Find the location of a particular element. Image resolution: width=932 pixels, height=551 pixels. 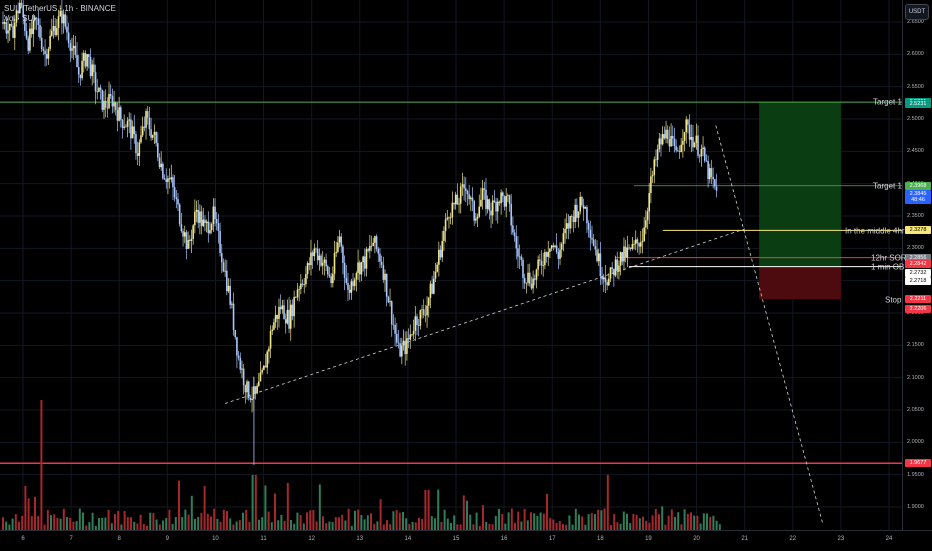

middle-4hr-label: In the middle 4hr is located at coordinates (875, 231).